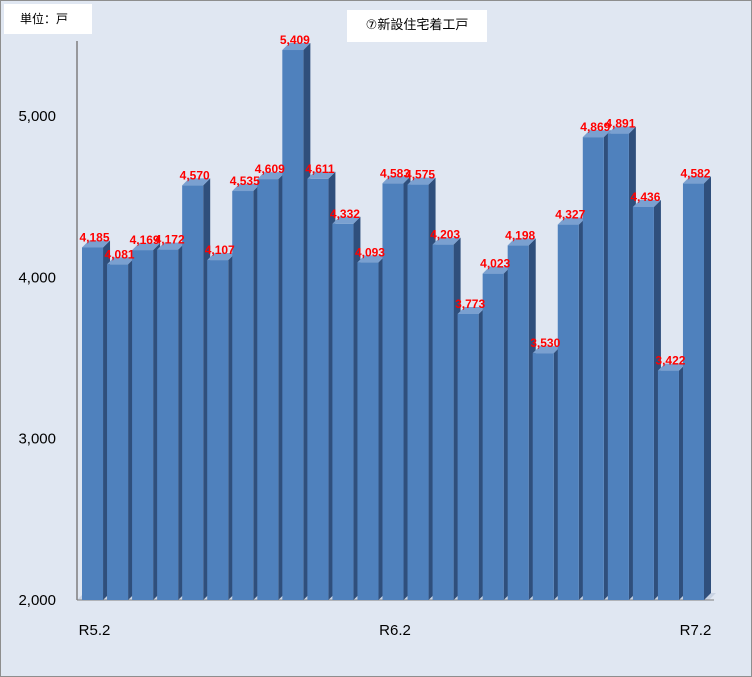 Image resolution: width=752 pixels, height=677 pixels. I want to click on data-label: 4,081, so click(120, 254).